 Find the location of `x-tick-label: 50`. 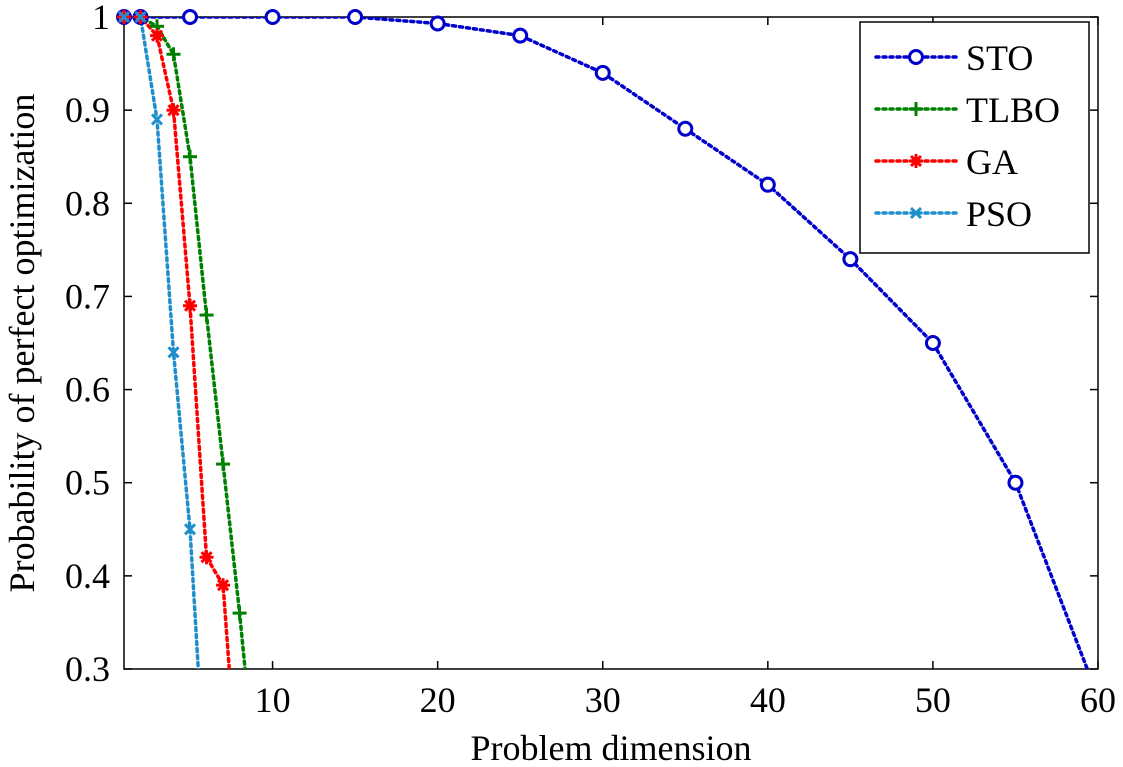

x-tick-label: 50 is located at coordinates (933, 700).